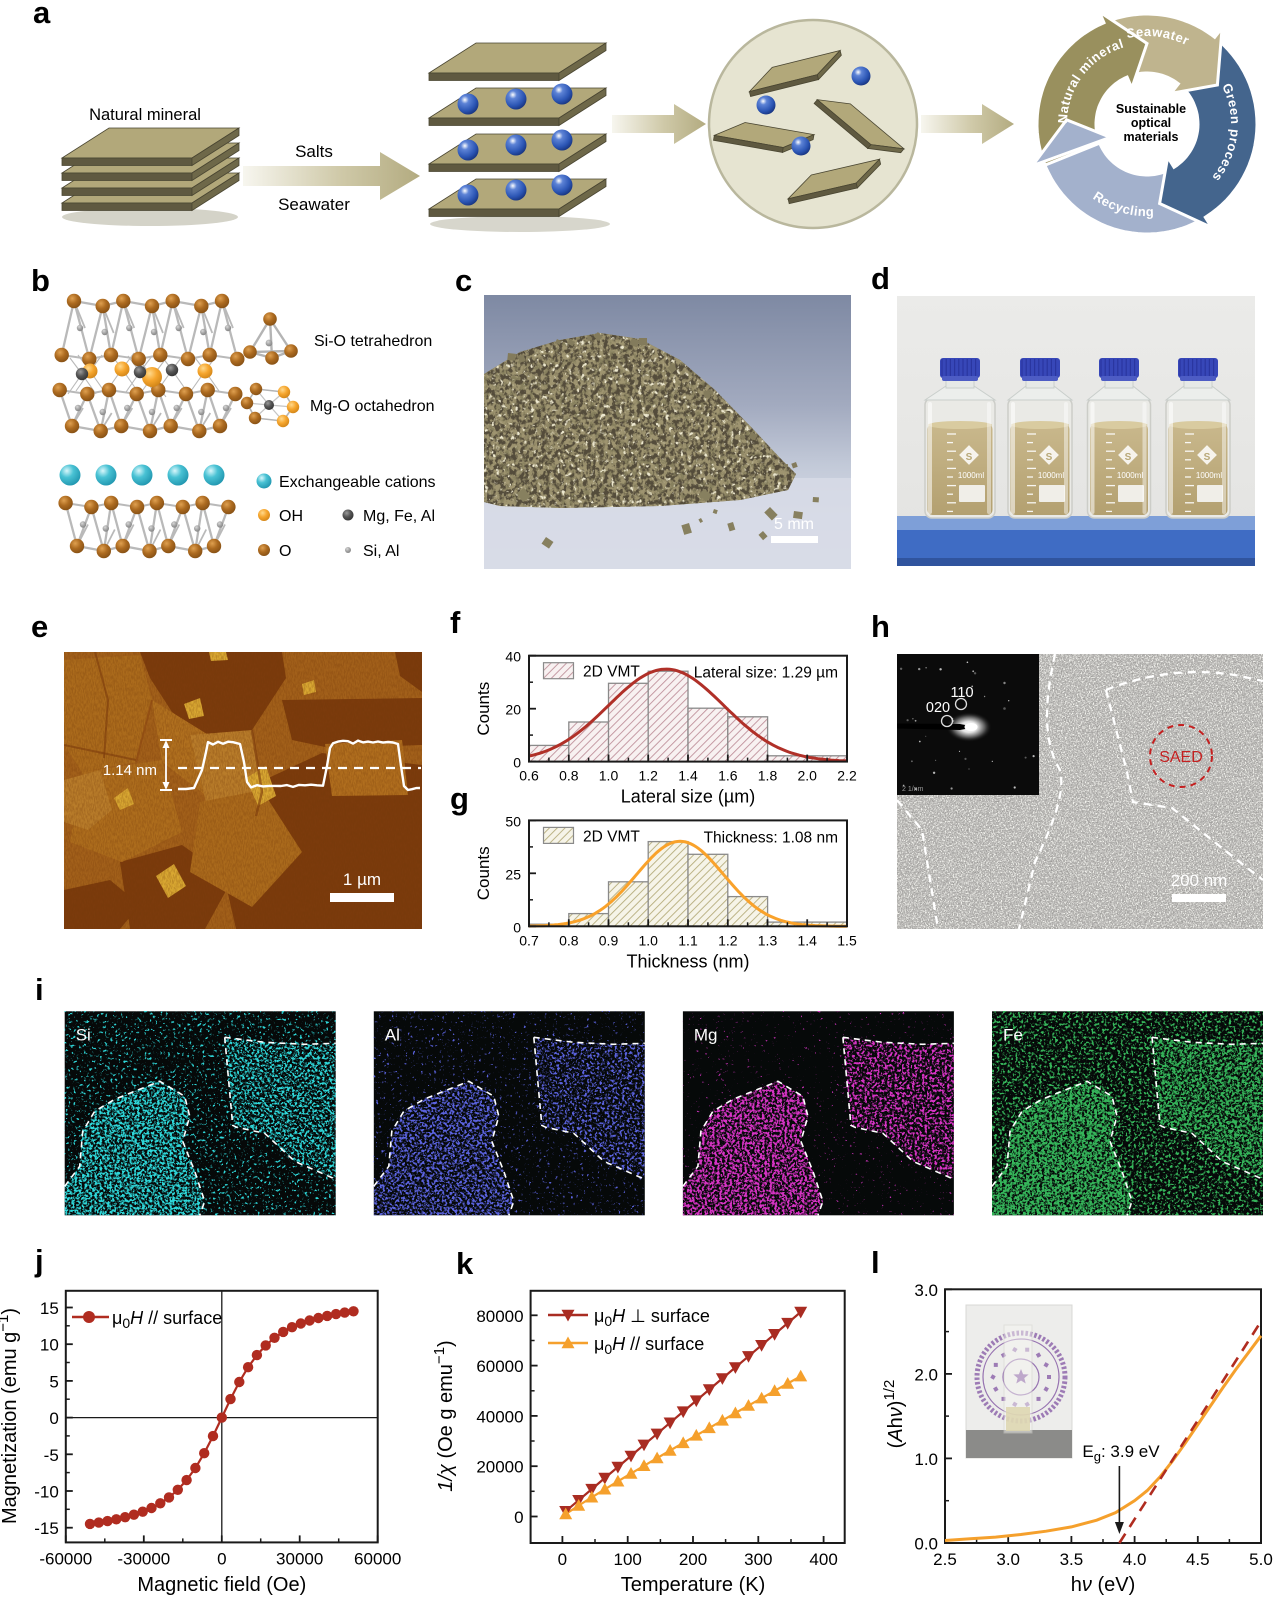 The height and width of the screenshot is (1606, 1275). What do you see at coordinates (688, 940) in the screenshot?
I see `svg-text: 1.1` at bounding box center [688, 940].